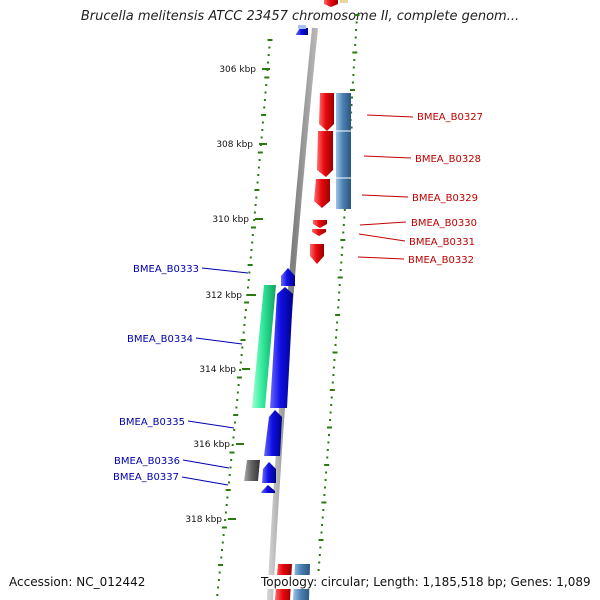  I want to click on cds-bar-bmea-b0327, so click(343, 151).